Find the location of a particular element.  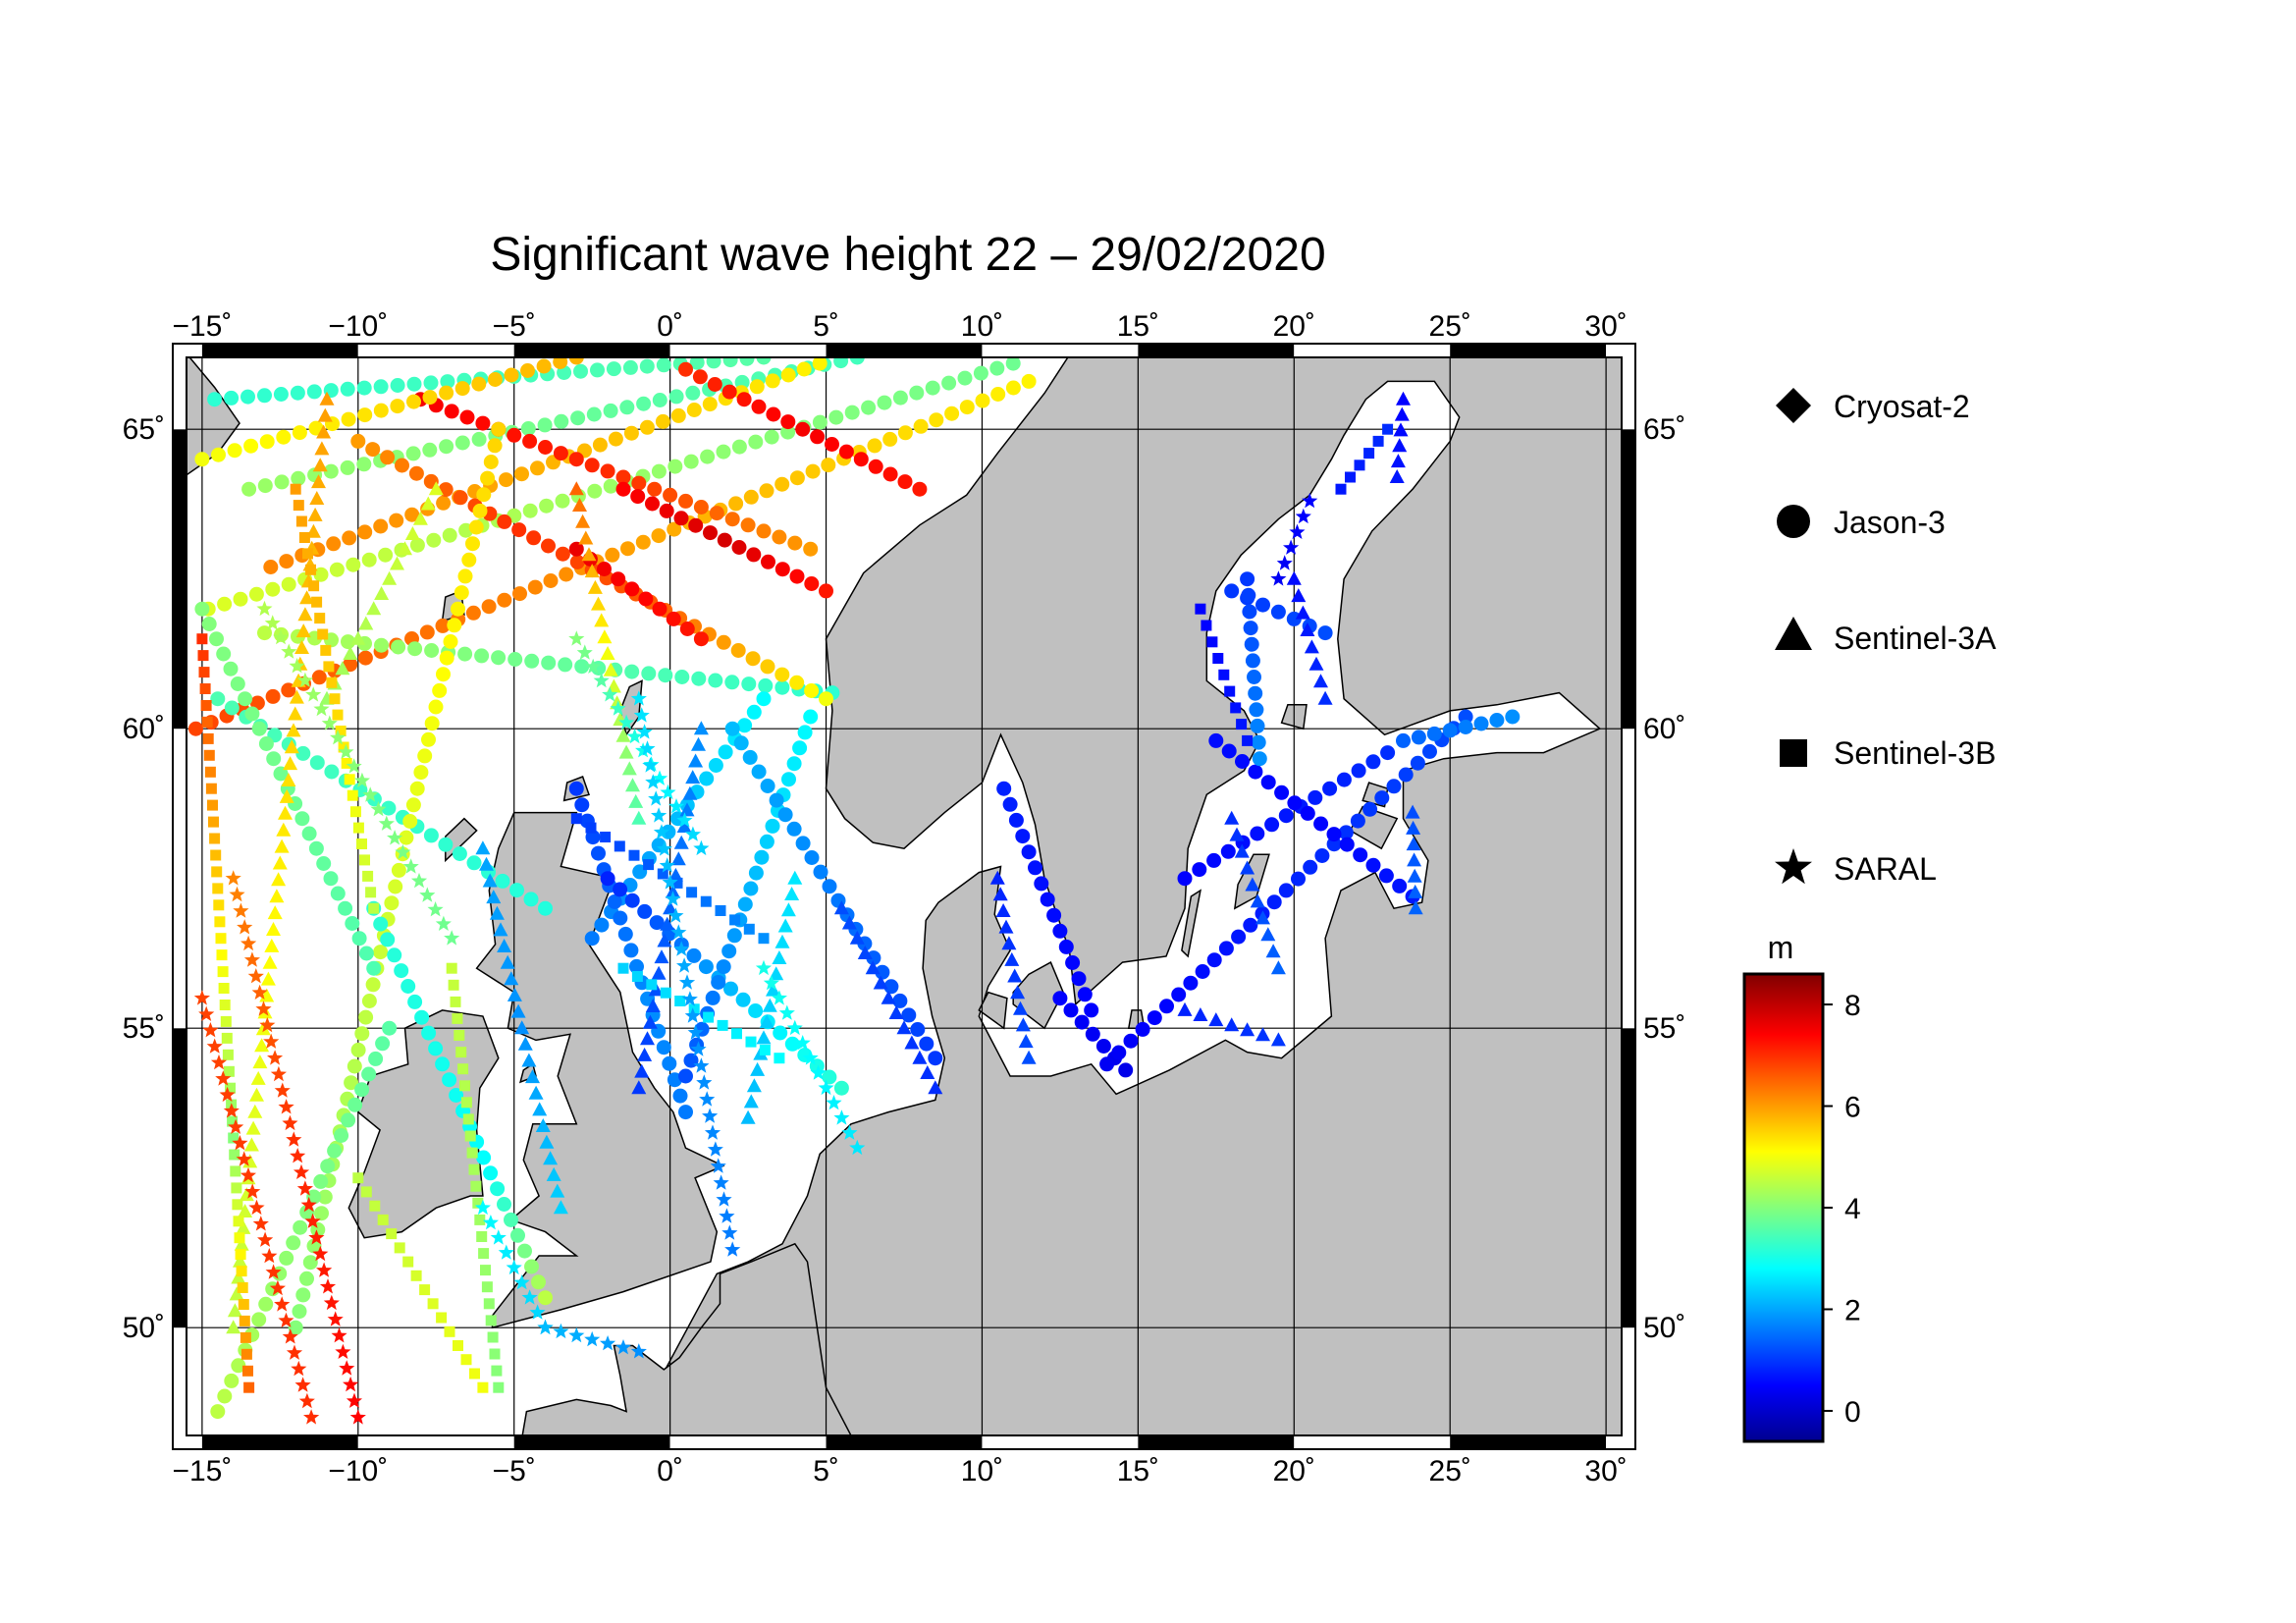

lat-tick-label-left: 65˚ is located at coordinates (144, 430).